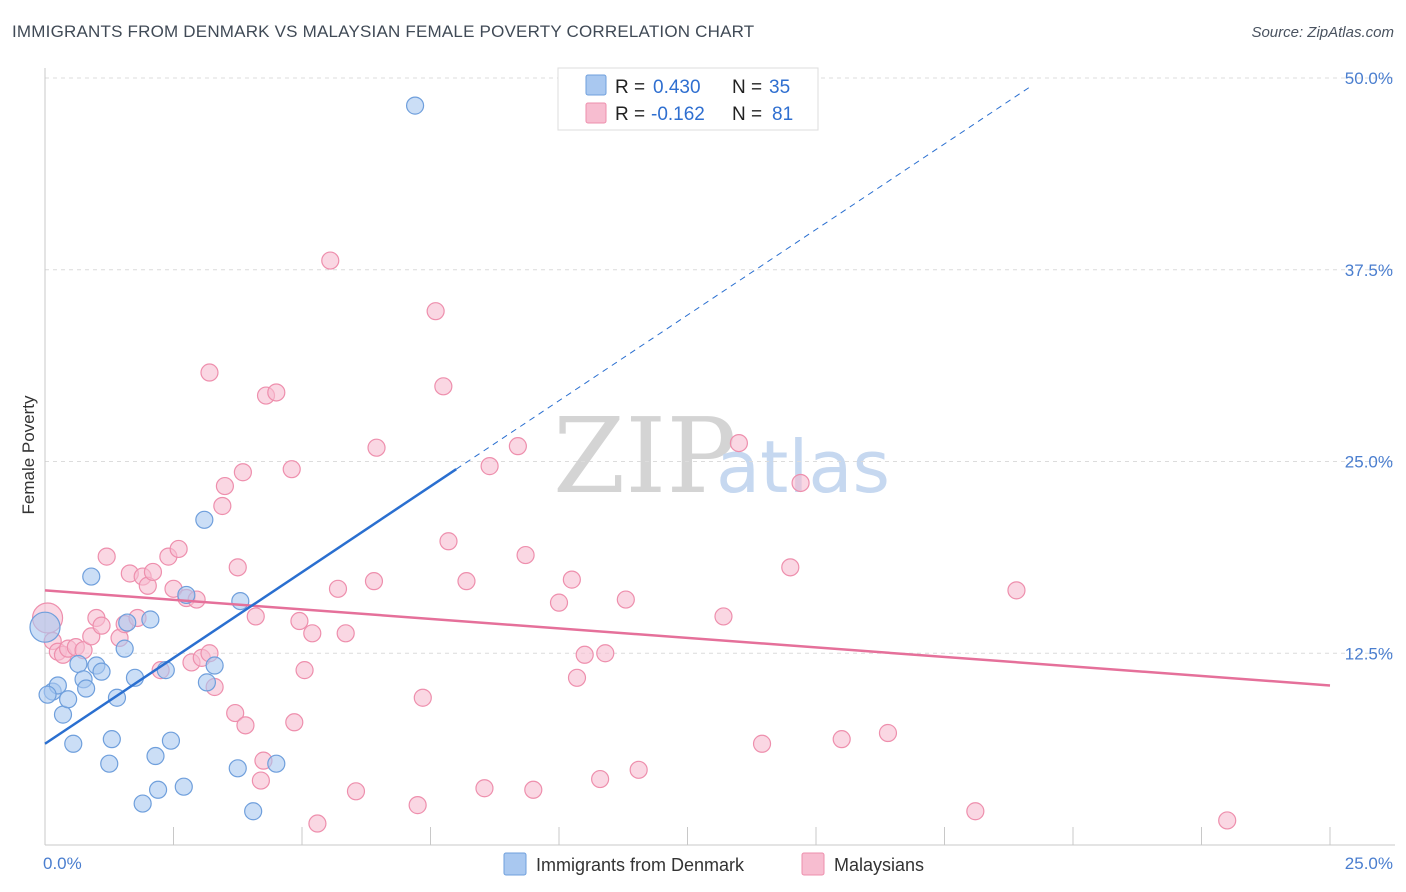 The image size is (1406, 892). Describe the element at coordinates (1369, 462) in the screenshot. I see `y-tick-label: 25.0%` at that location.